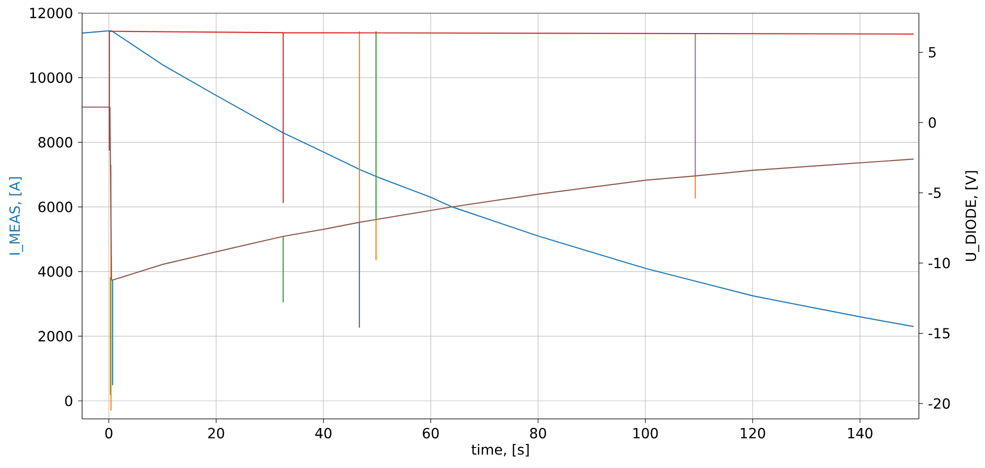 This screenshot has height=468, width=985. I want to click on x-axis-title: time, [s], so click(500, 450).